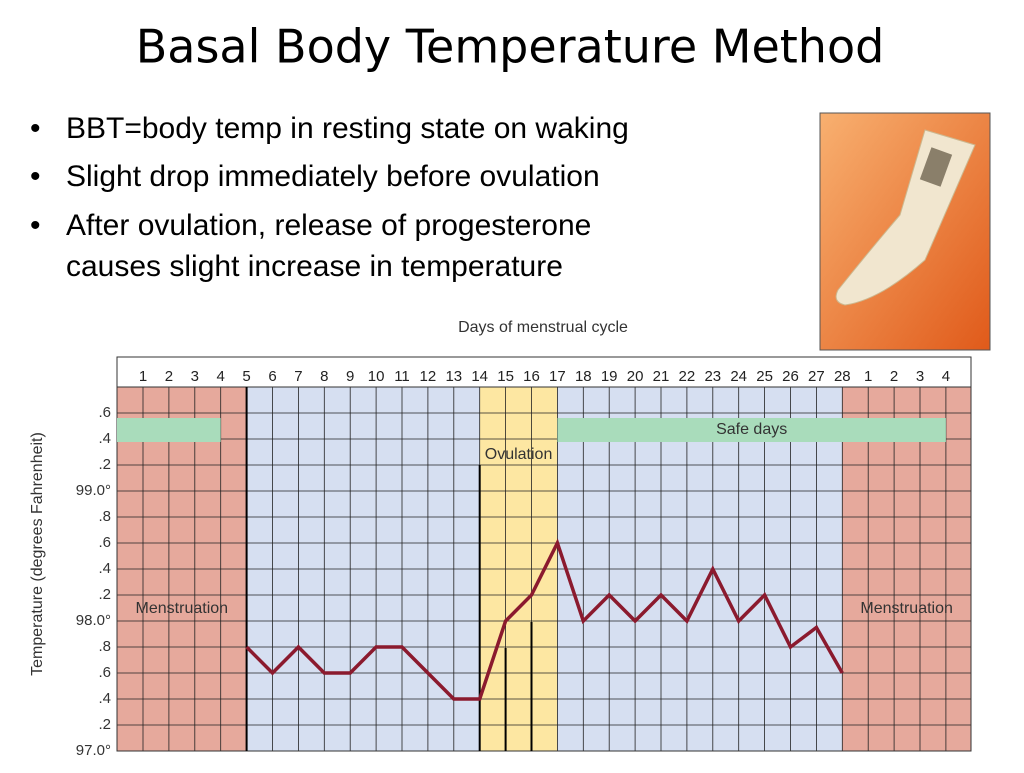 The width and height of the screenshot is (1024, 773). Describe the element at coordinates (93, 750) in the screenshot. I see `y-tick-label: 97.0°` at that location.